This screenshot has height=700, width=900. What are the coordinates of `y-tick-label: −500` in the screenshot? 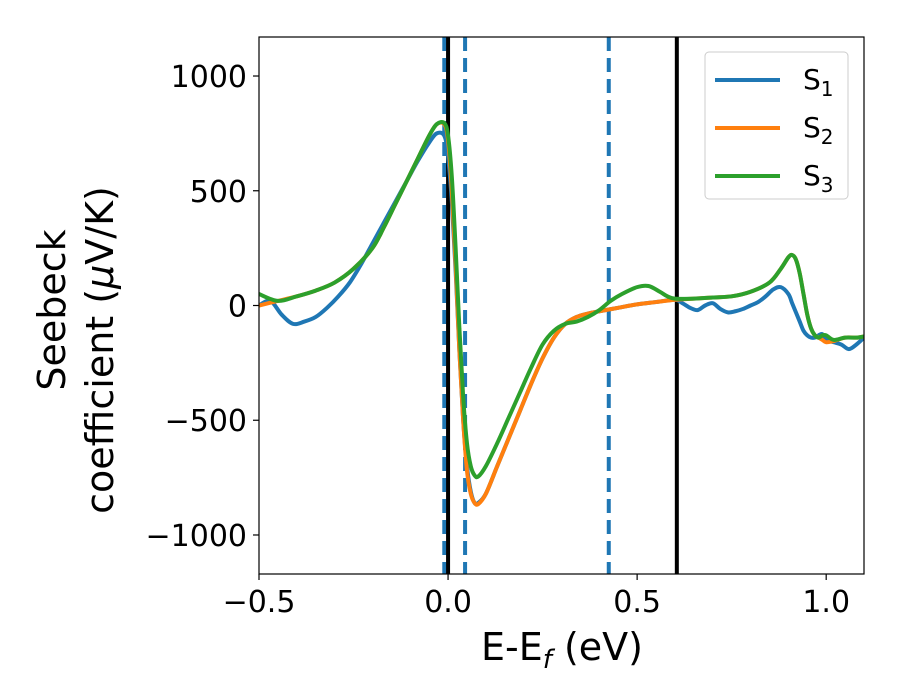 It's located at (206, 421).